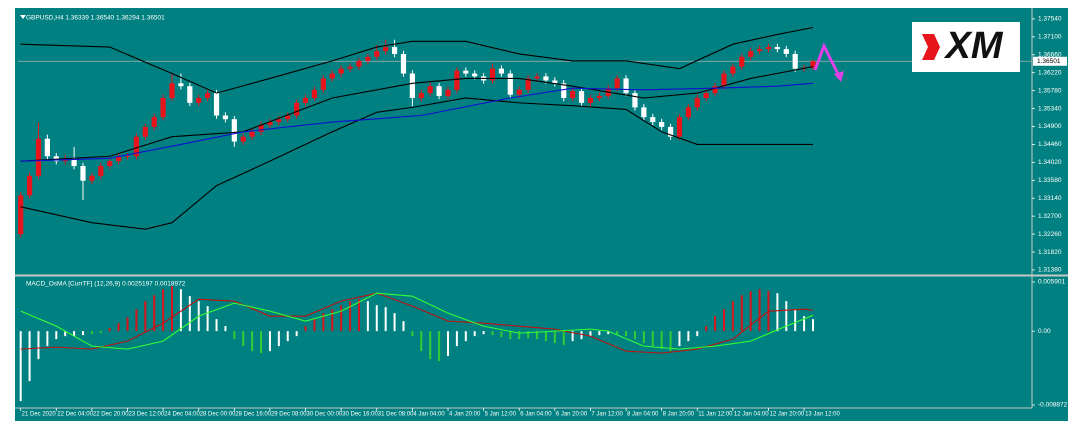 Image resolution: width=1080 pixels, height=430 pixels. What do you see at coordinates (23, 17) in the screenshot?
I see `menu-triangle` at bounding box center [23, 17].